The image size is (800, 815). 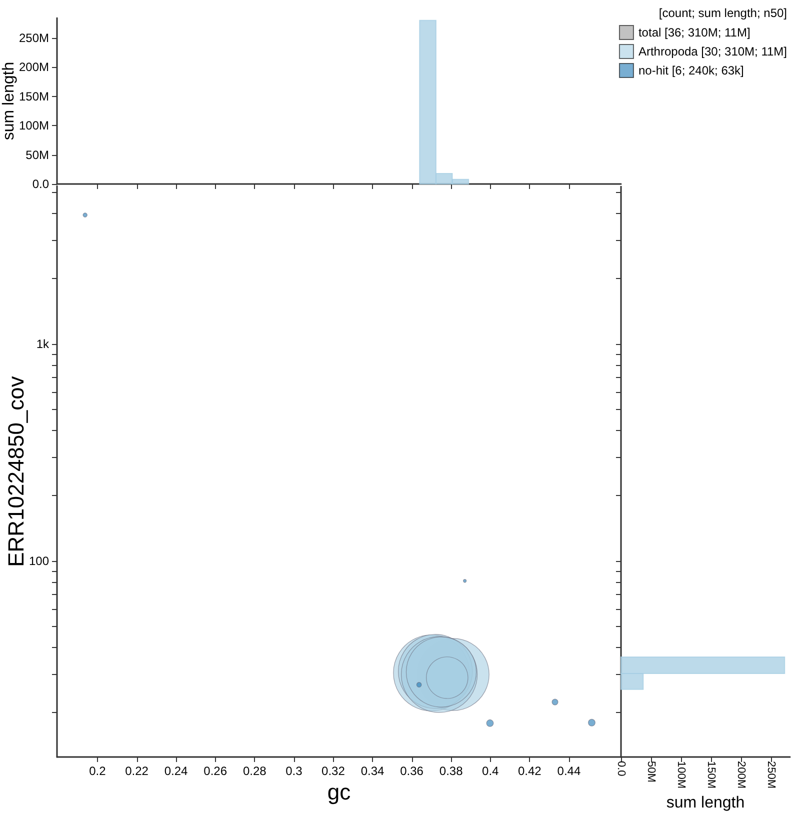 What do you see at coordinates (712, 51) in the screenshot?
I see `legend-label: Arthropoda [30; 310M; 11M]` at bounding box center [712, 51].